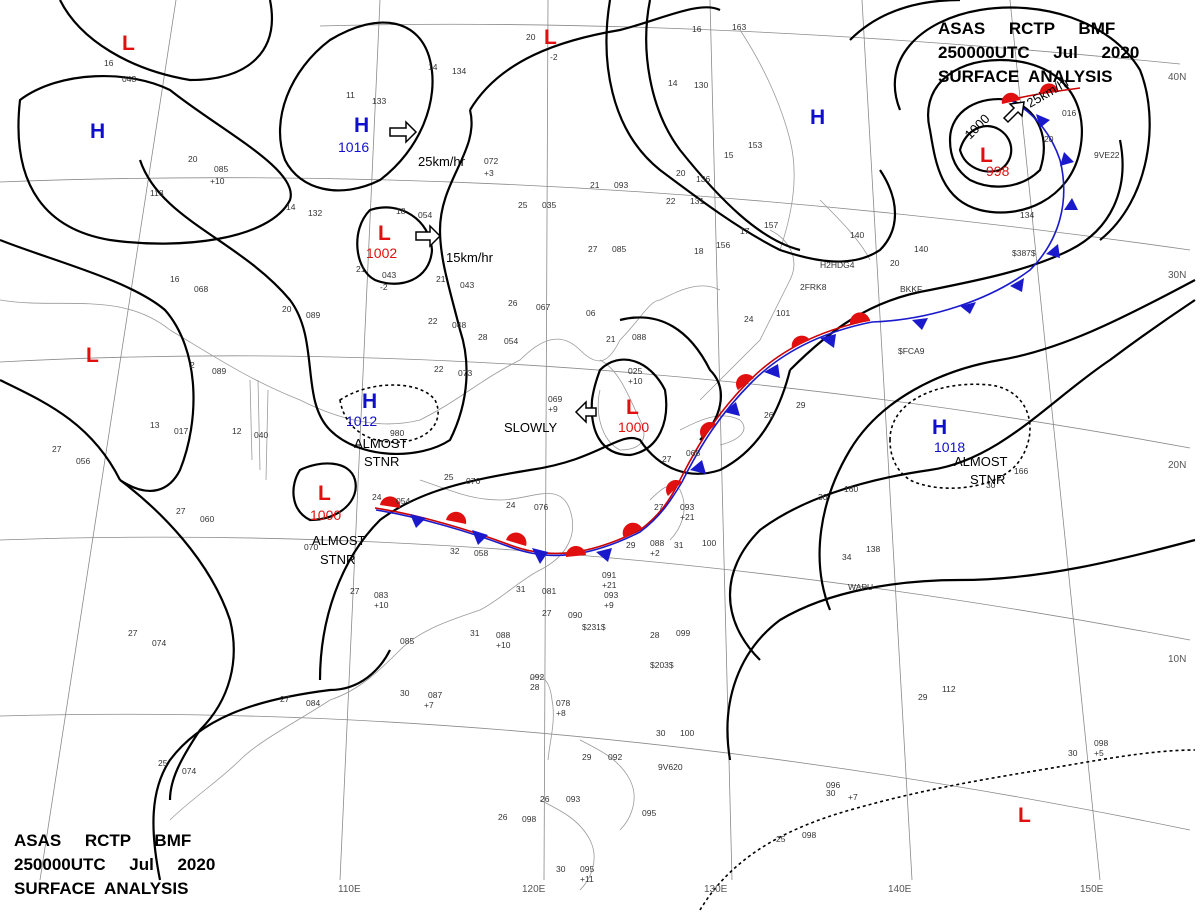 This screenshot has height=920, width=1200. What do you see at coordinates (716, 889) in the screenshot?
I see `lon-label-130e: 130E` at bounding box center [716, 889].